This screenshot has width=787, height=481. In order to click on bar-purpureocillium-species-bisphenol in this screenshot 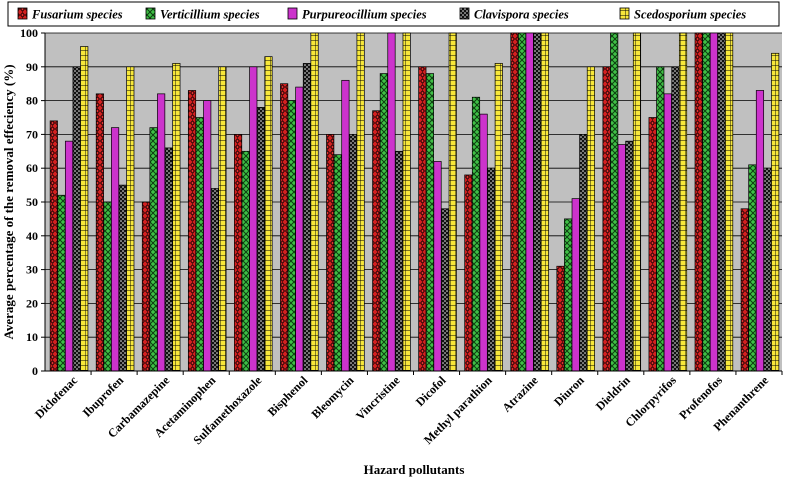, I will do `click(299, 229)`.